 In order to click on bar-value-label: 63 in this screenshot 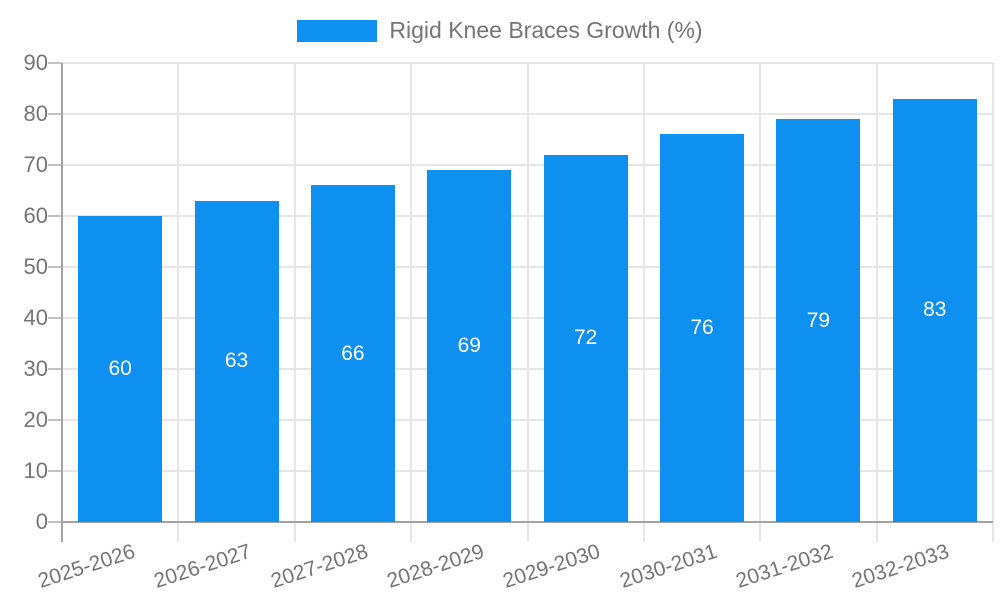, I will do `click(236, 361)`.